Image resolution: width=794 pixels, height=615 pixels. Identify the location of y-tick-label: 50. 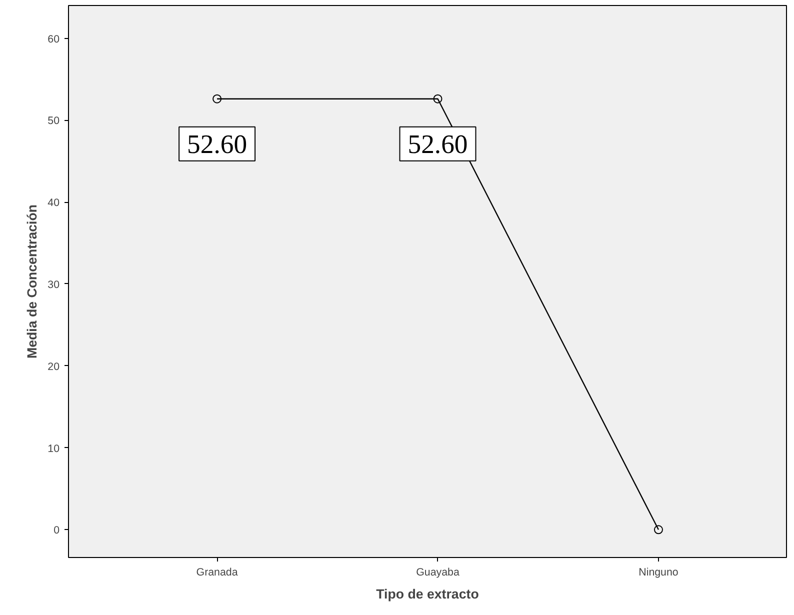
(54, 121).